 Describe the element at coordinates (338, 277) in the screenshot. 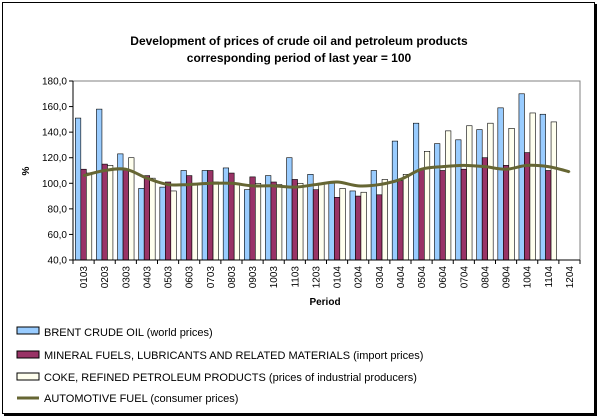

I see `x-tick-label: 0104` at that location.